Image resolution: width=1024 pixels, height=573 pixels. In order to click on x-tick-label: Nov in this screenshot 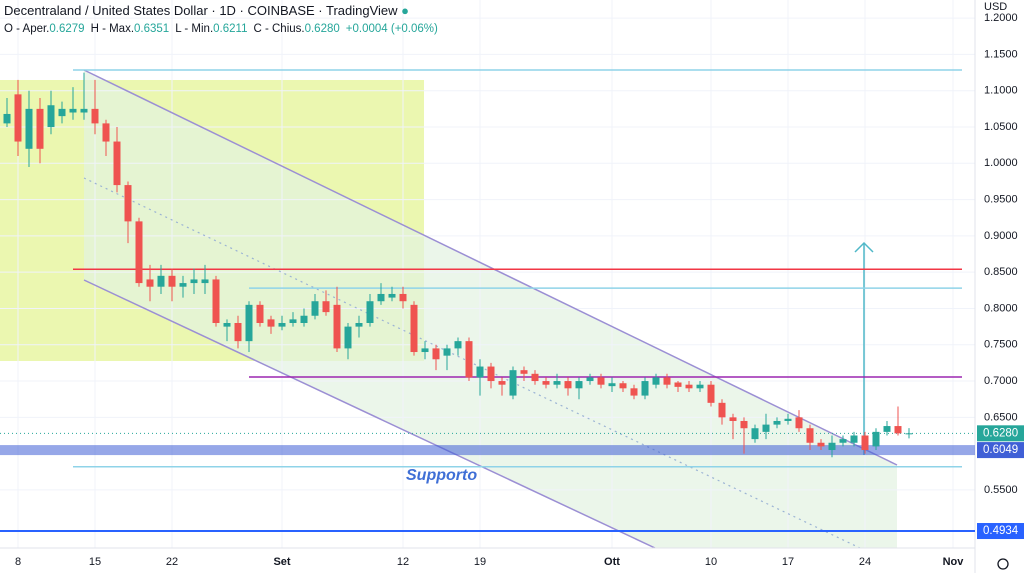, I will do `click(954, 562)`.